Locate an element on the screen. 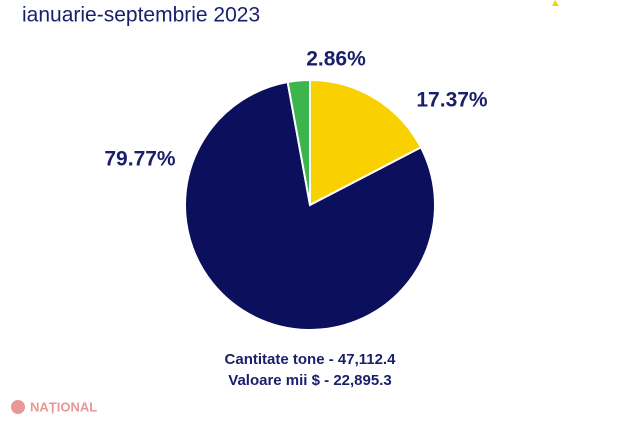 This screenshot has width=619, height=421. star-icon is located at coordinates (555, 3).